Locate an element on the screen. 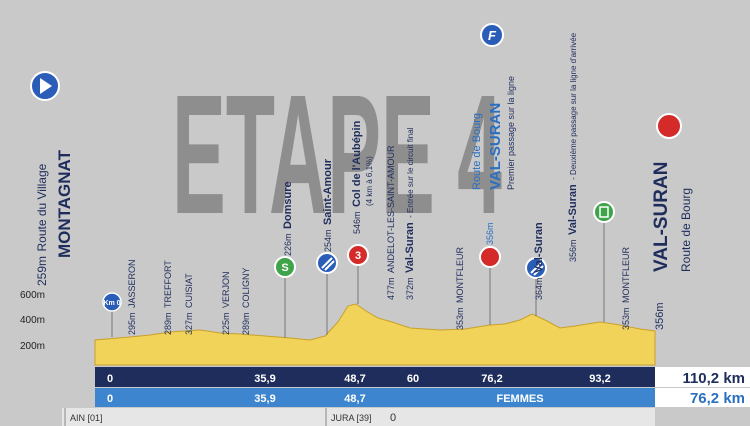  place-label: 353m MONTFLEUR is located at coordinates (624, 288).